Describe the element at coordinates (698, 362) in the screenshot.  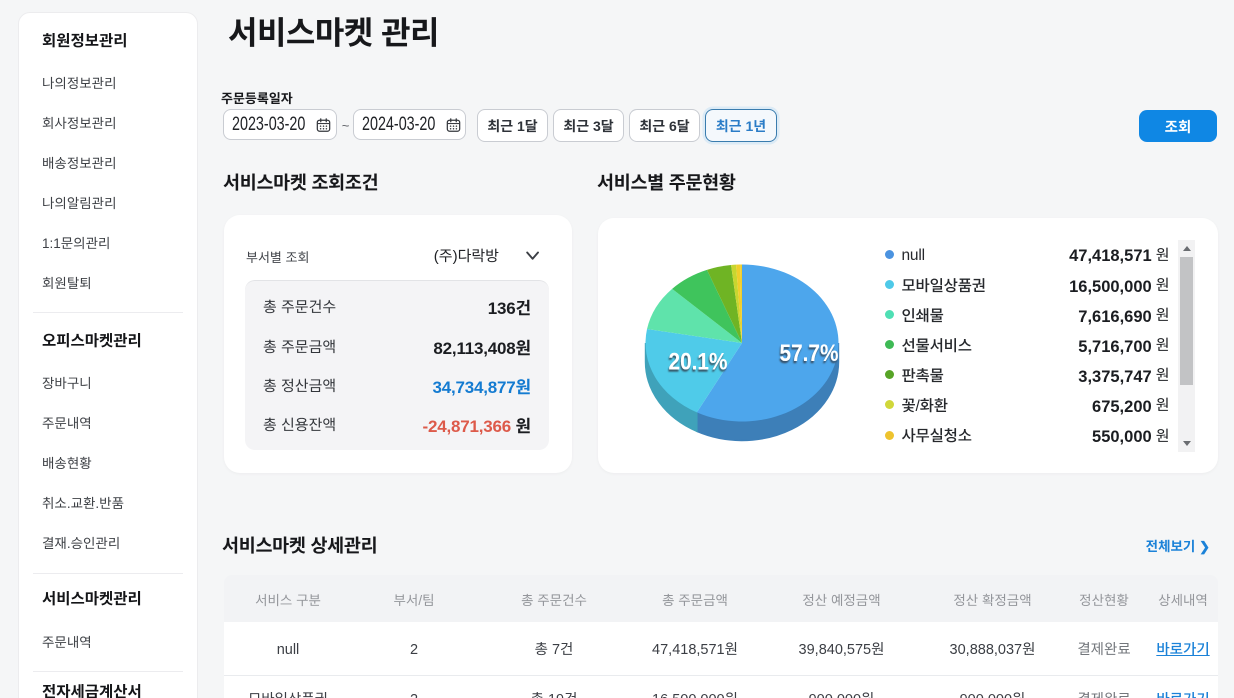
I see `svg-text: 20.1%` at that location.